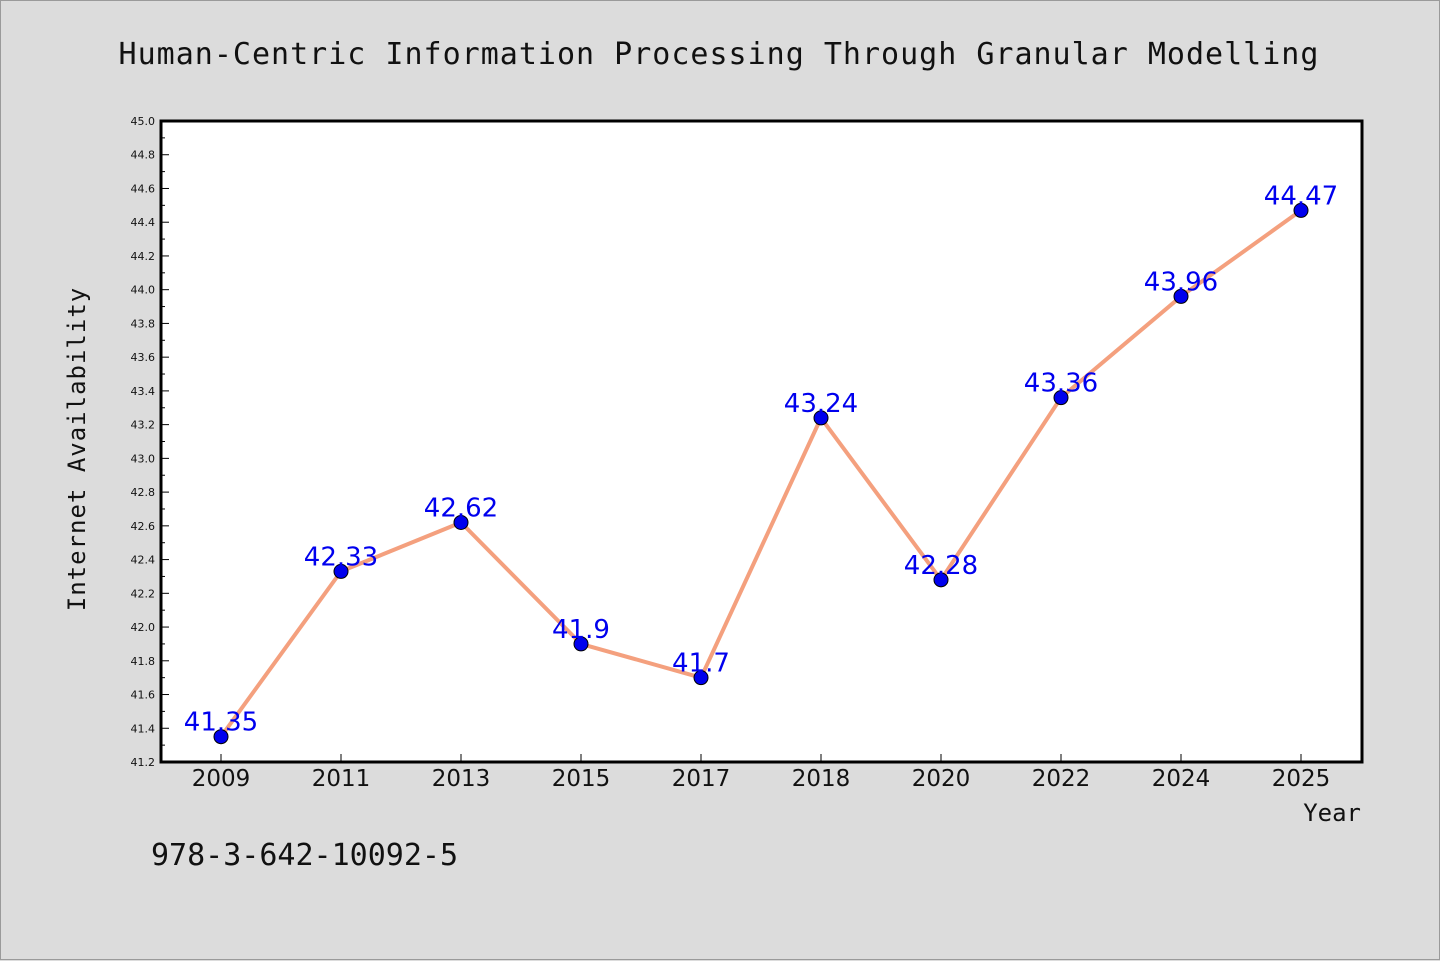  What do you see at coordinates (143, 357) in the screenshot?
I see `y-tick-label: 43.6` at bounding box center [143, 357].